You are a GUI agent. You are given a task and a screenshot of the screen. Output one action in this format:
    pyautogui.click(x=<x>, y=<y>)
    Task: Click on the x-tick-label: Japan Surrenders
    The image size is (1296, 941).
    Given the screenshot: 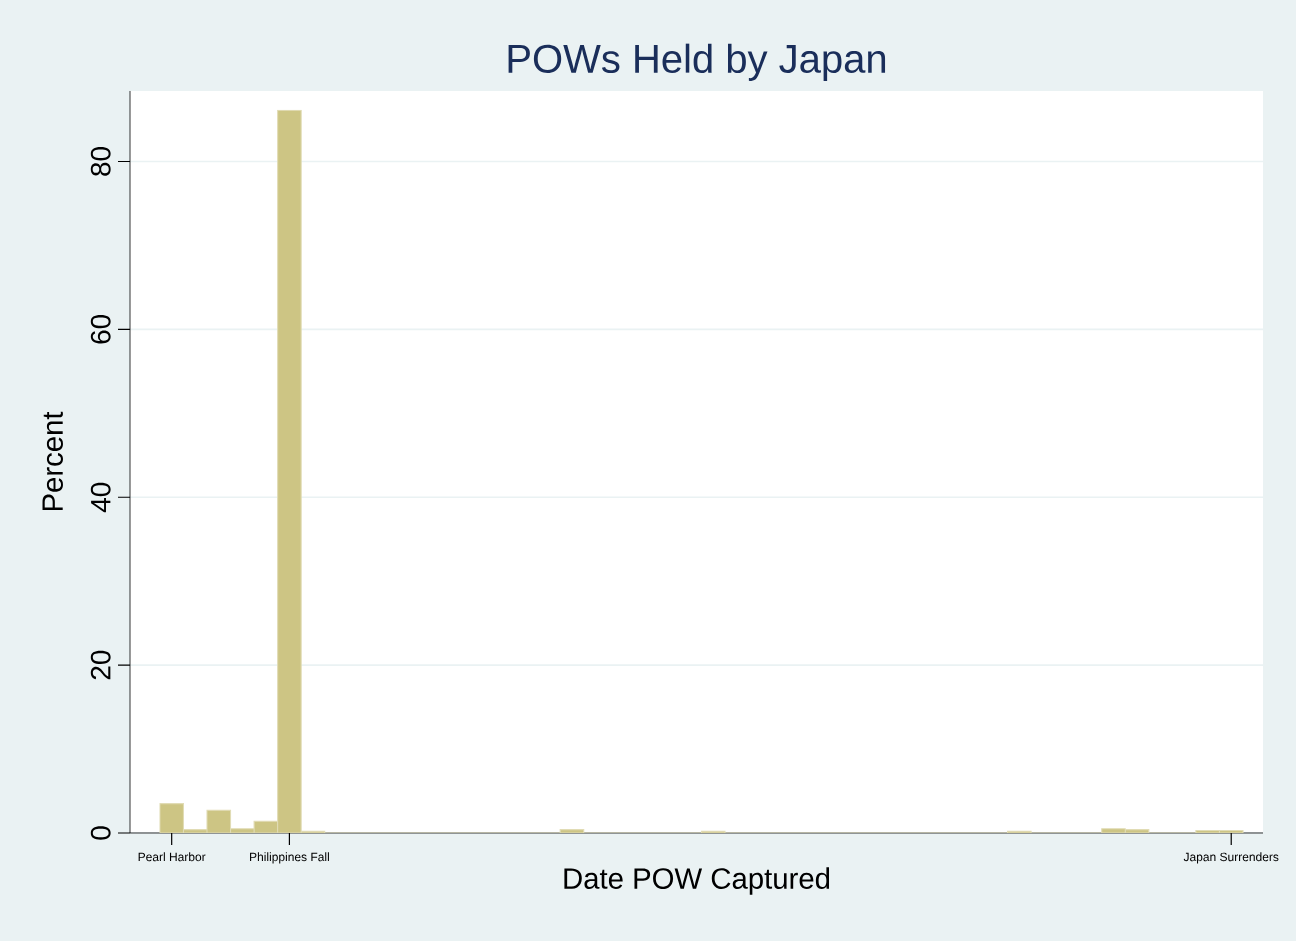 What is the action you would take?
    pyautogui.click(x=1231, y=858)
    